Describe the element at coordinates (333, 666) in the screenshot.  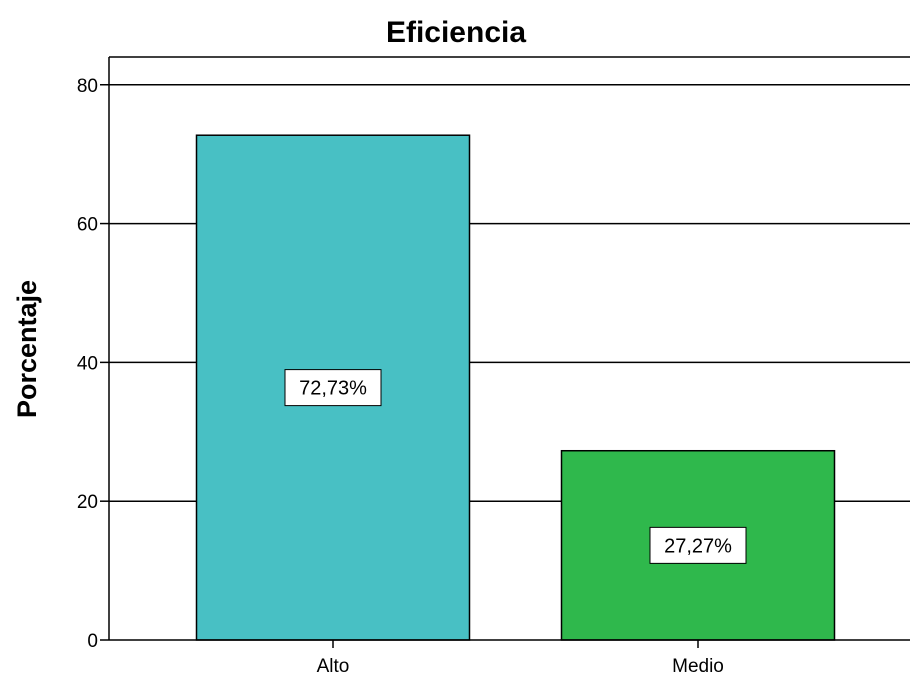
I see `x-tick-label-alto: Alto` at that location.